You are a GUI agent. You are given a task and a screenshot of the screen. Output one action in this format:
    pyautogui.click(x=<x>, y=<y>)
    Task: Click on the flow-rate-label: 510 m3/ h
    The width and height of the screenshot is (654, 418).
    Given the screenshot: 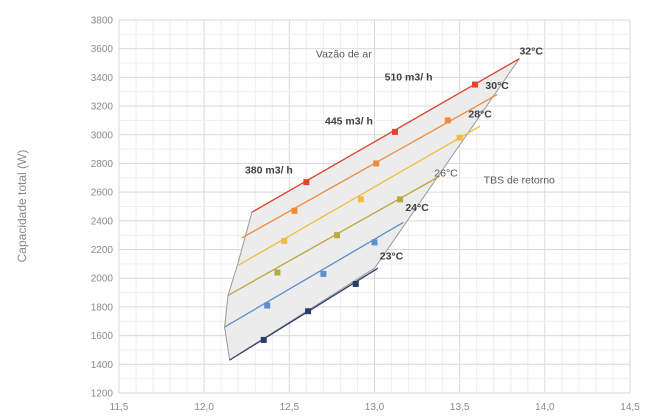 What is the action you would take?
    pyautogui.click(x=409, y=77)
    